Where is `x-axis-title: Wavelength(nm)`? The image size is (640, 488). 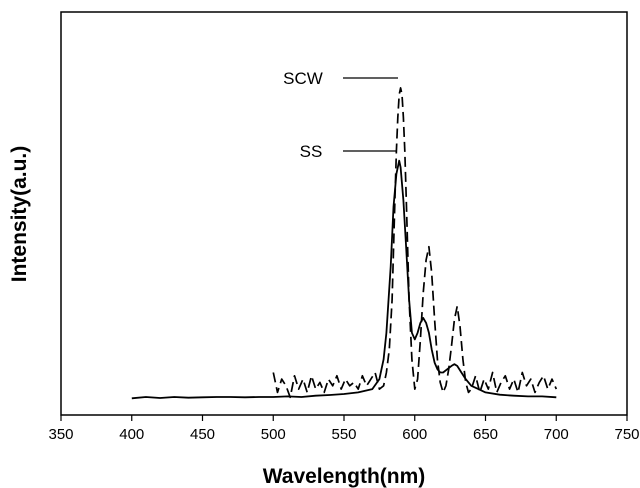
x-axis-title: Wavelength(nm) is located at coordinates (344, 476).